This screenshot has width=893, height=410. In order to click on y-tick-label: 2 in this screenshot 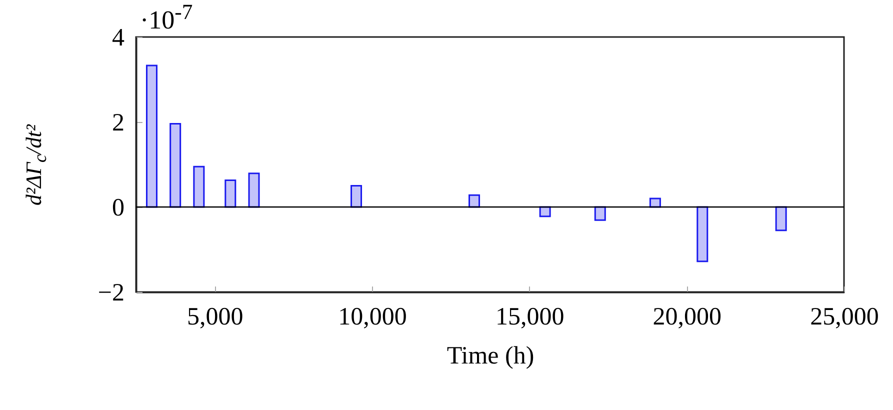, I will do `click(118, 123)`.